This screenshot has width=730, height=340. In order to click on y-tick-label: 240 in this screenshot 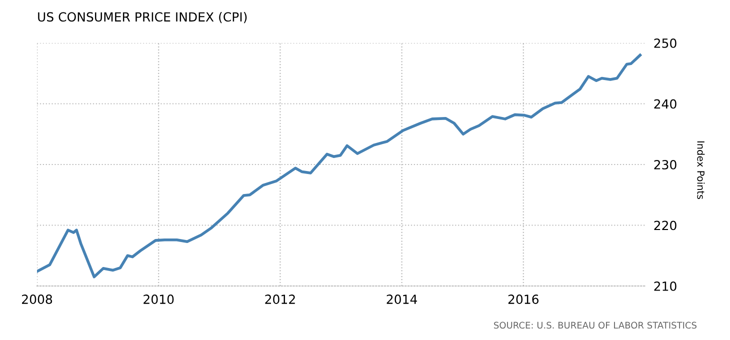, I will do `click(665, 104)`.